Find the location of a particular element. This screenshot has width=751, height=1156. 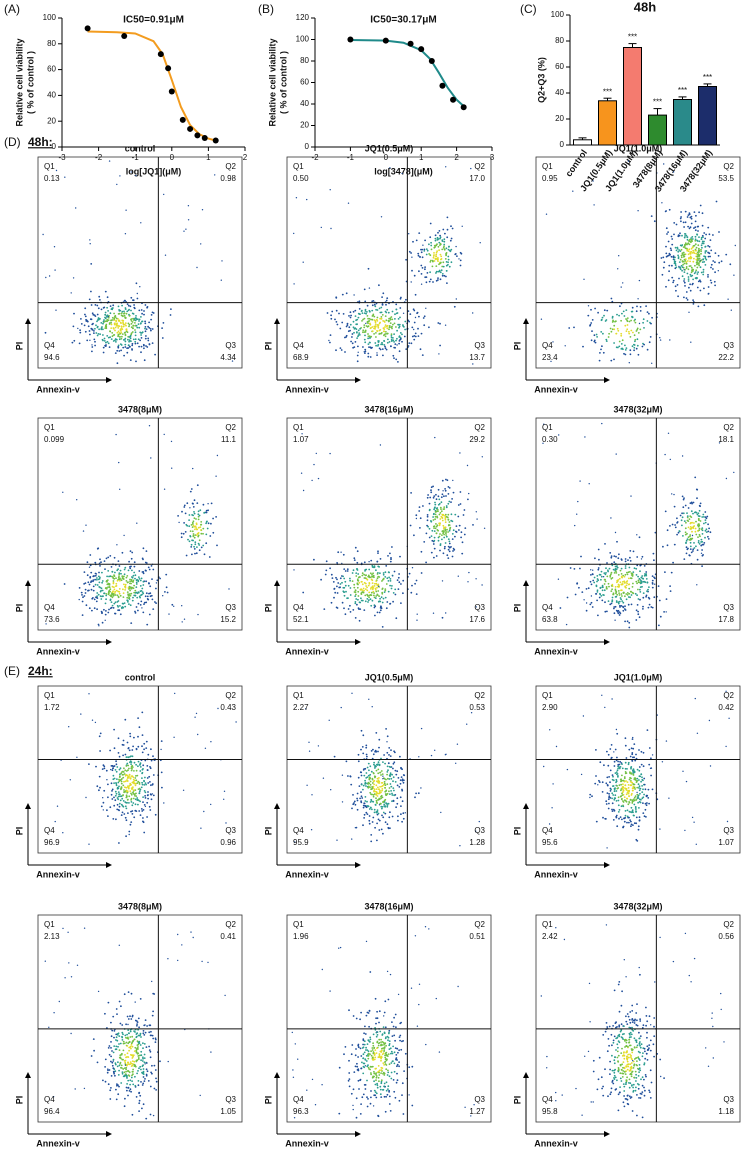

quadrant-value: 96.9 is located at coordinates (52, 842).